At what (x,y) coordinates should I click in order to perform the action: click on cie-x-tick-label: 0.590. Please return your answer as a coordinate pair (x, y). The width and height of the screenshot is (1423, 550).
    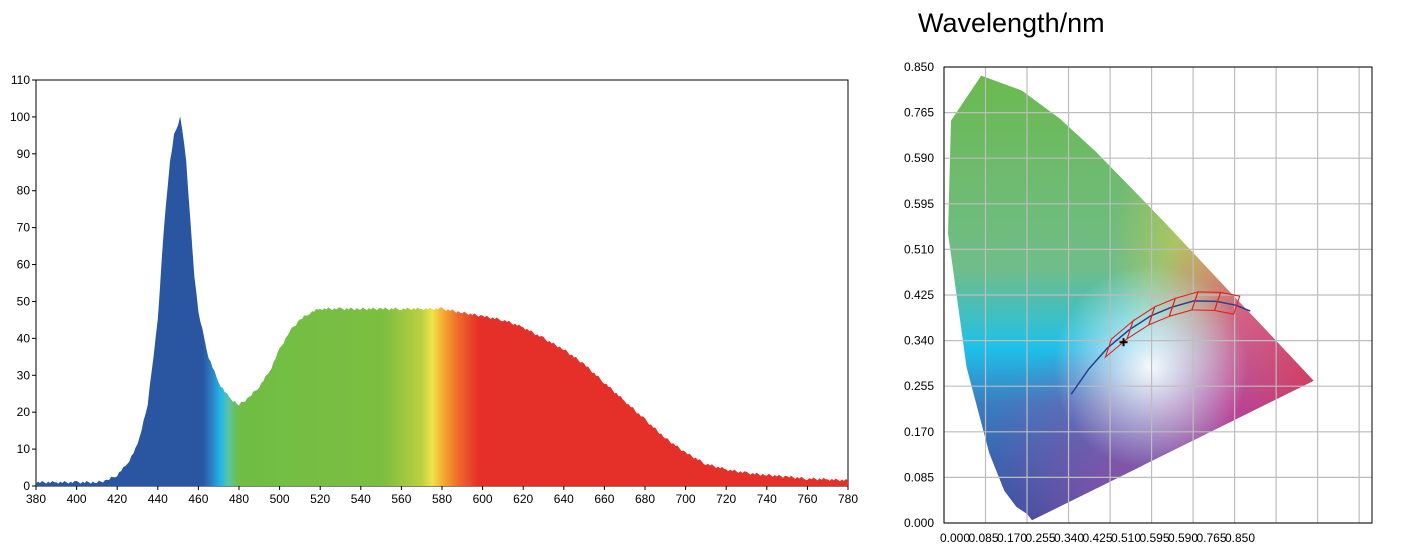
    Looking at the image, I should click on (1183, 538).